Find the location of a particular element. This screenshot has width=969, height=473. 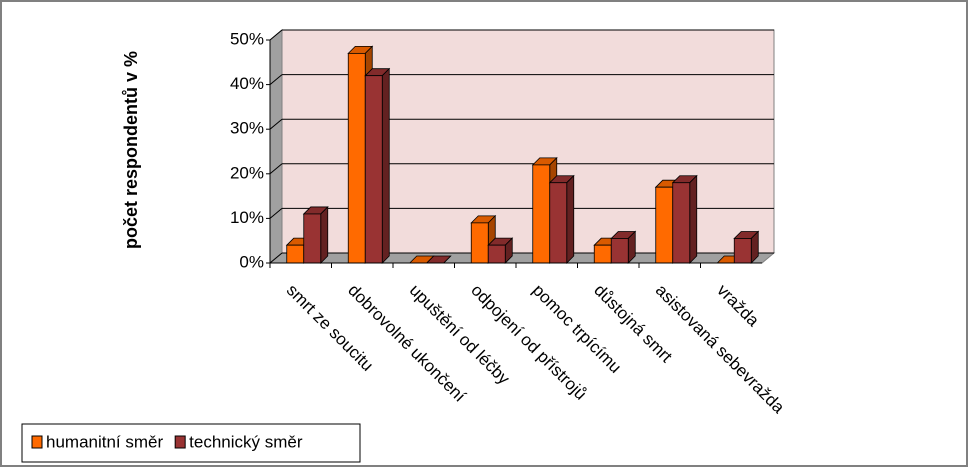

y-tick-label: 30% is located at coordinates (247, 128).